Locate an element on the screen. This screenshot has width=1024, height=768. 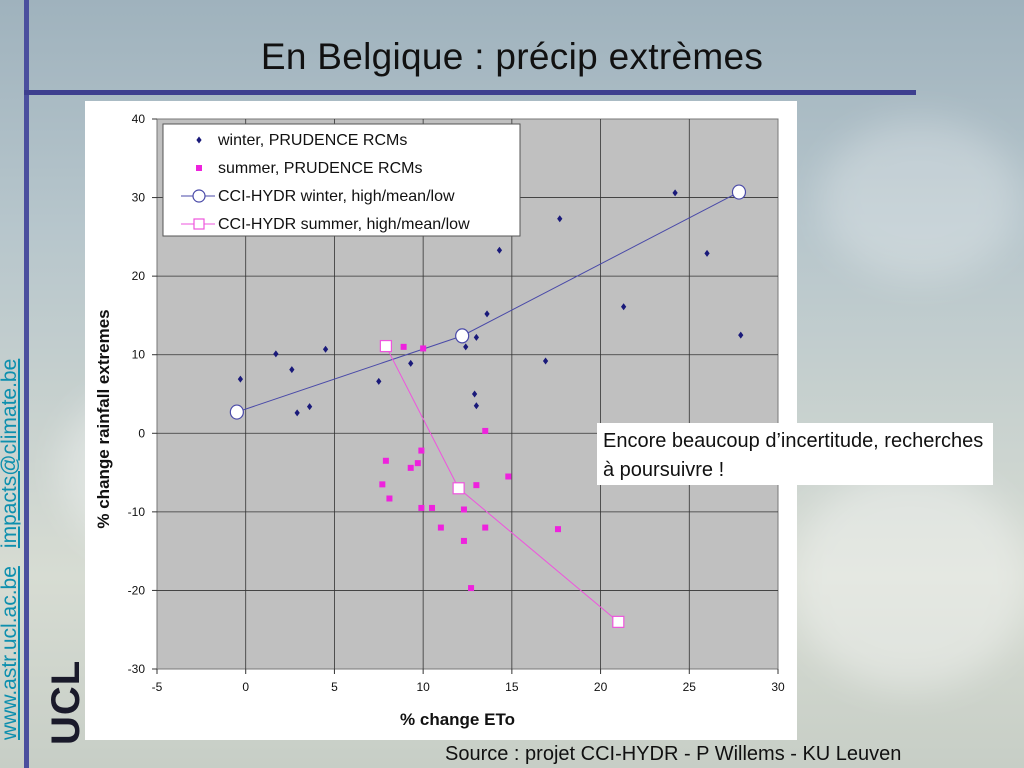
y-tick-label: -30 is located at coordinates (137, 669).